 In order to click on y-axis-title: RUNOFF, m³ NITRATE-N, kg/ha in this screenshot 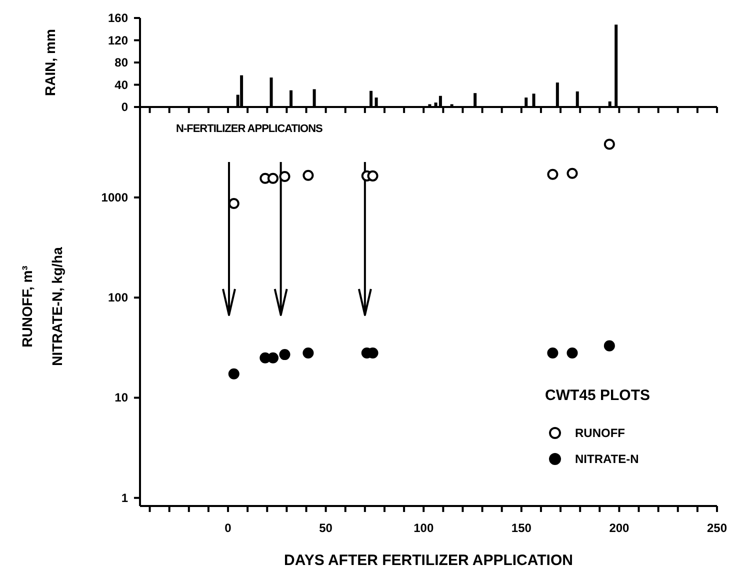, I will do `click(42, 306)`.